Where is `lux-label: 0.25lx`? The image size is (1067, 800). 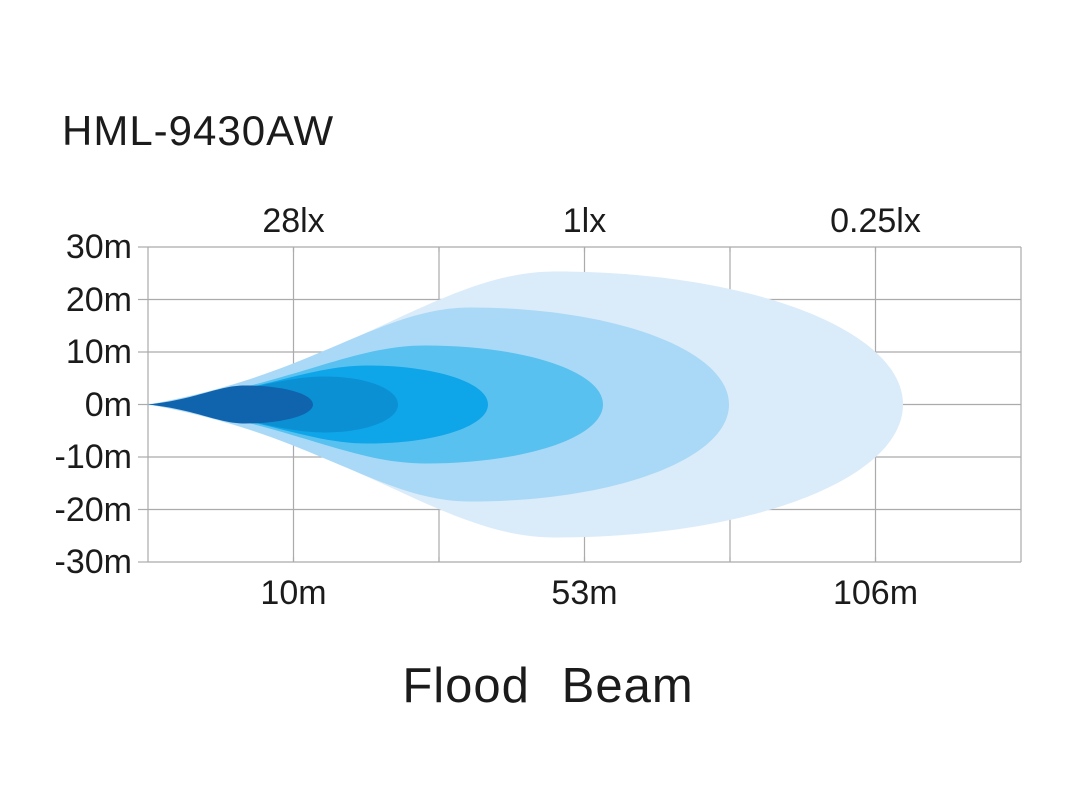 lux-label: 0.25lx is located at coordinates (875, 221).